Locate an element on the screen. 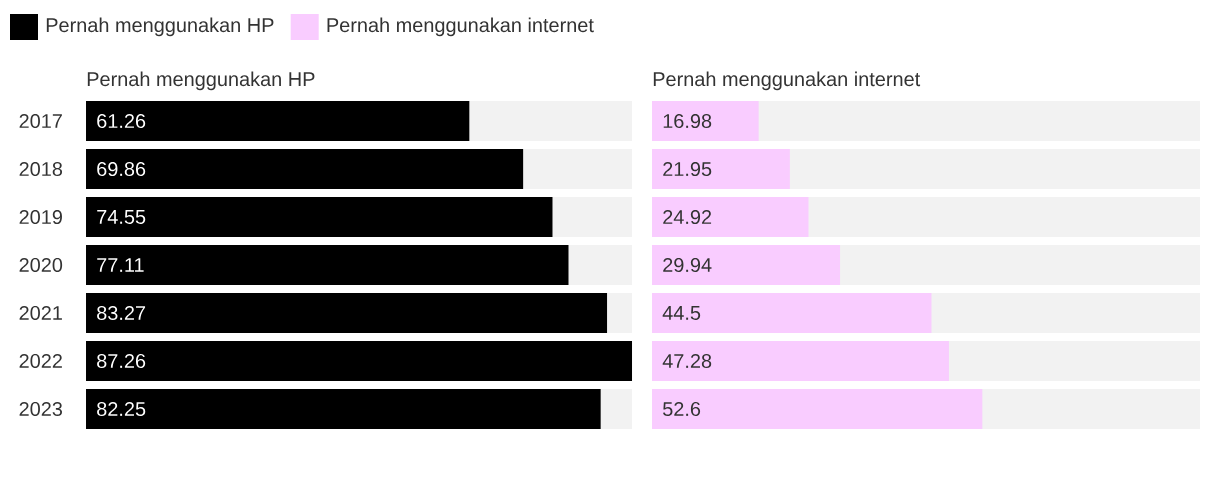 The width and height of the screenshot is (1220, 504). data-label: 24.92 is located at coordinates (687, 217).